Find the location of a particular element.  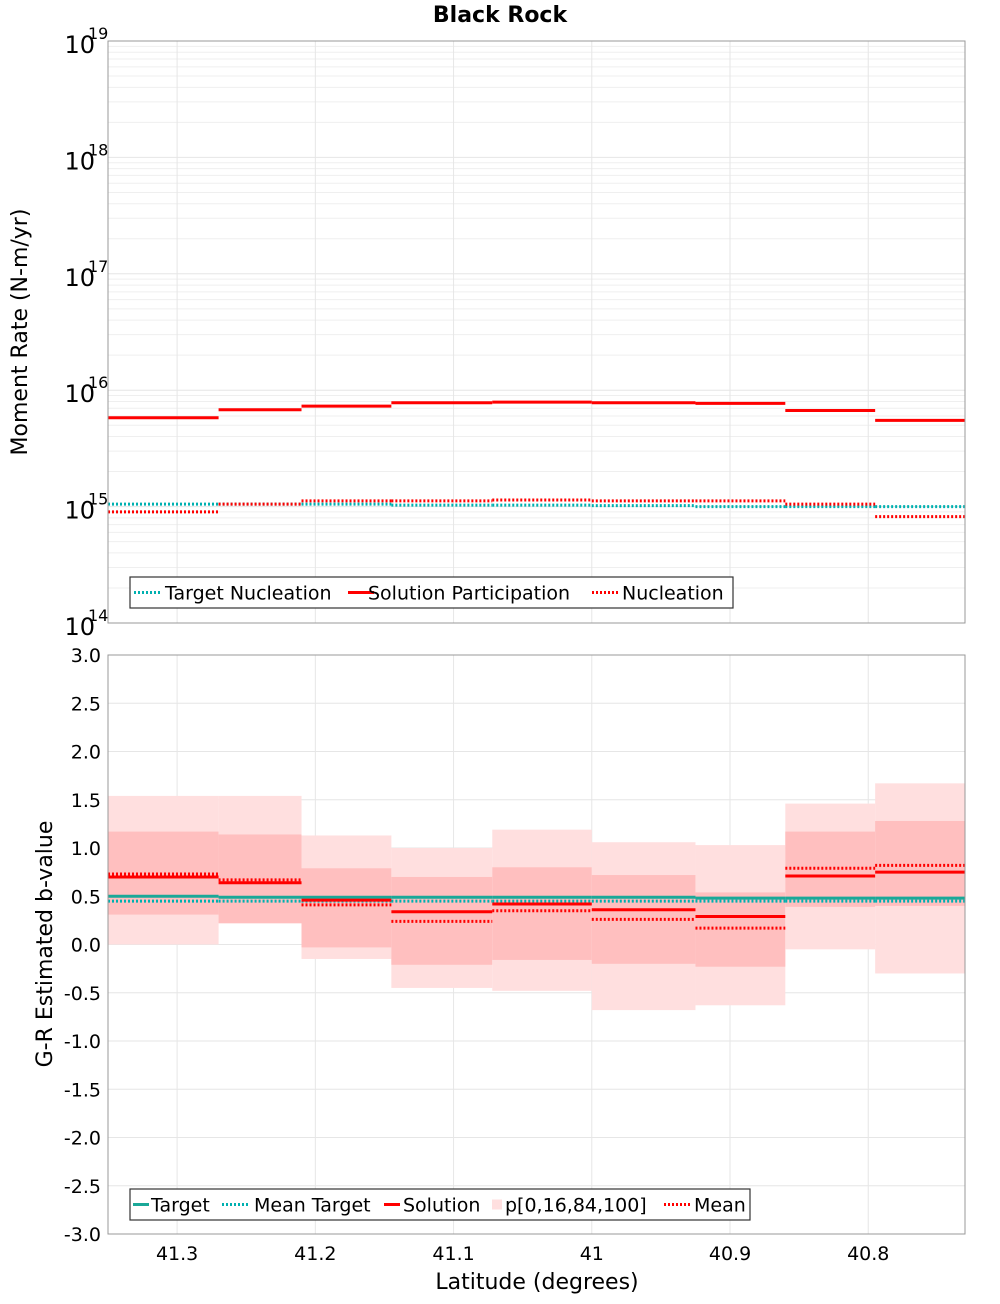

x-tick-label: 41.3 is located at coordinates (177, 1254).